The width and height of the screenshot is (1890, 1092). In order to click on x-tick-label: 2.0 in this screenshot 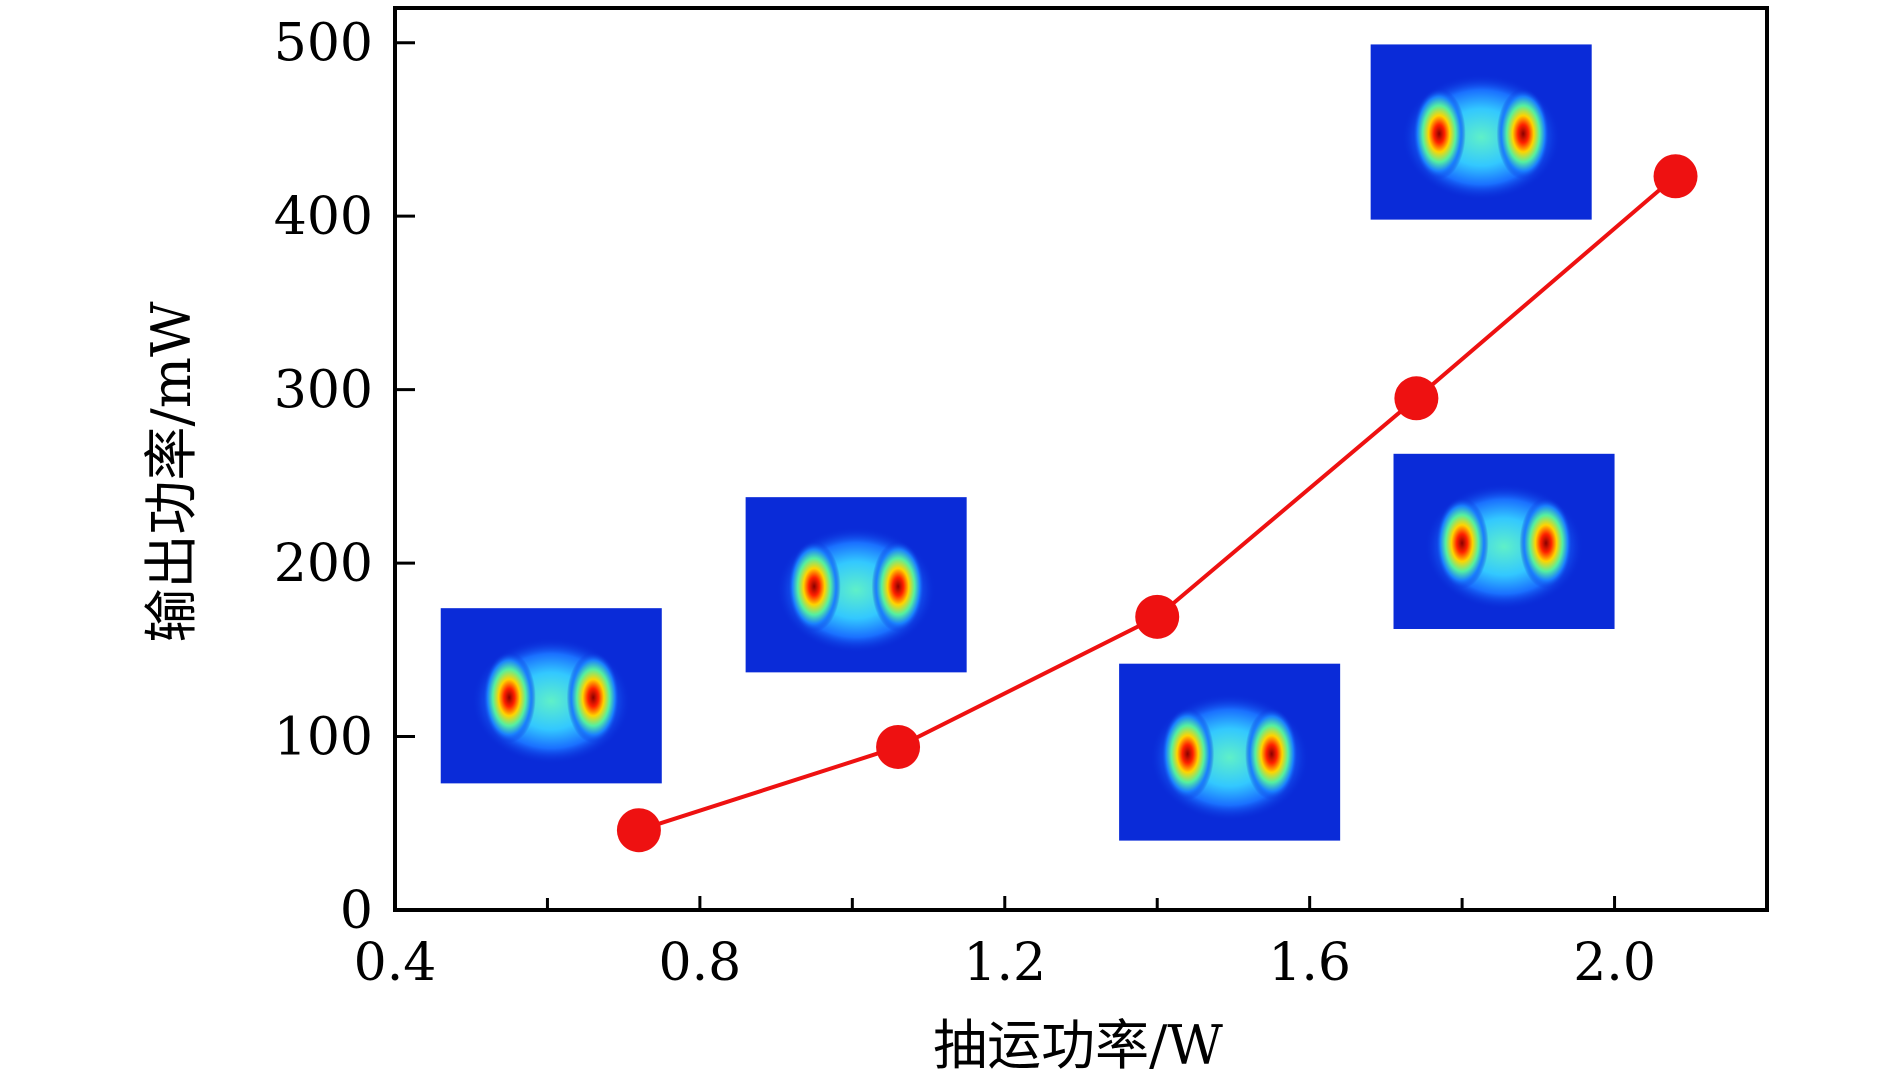, I will do `click(1614, 963)`.